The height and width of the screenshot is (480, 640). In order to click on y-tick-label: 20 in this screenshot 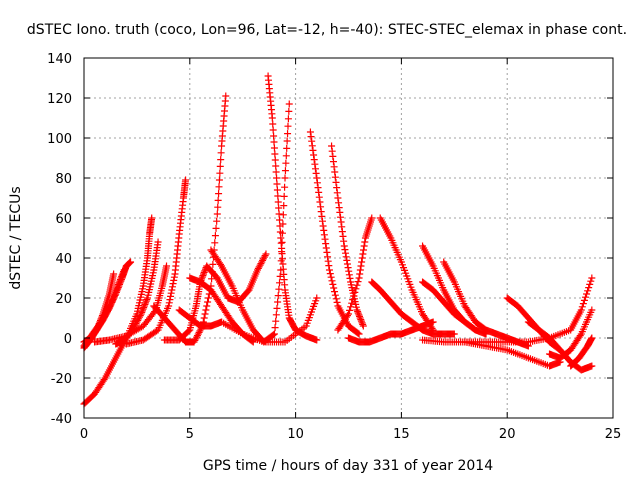, I will do `click(63, 299)`.